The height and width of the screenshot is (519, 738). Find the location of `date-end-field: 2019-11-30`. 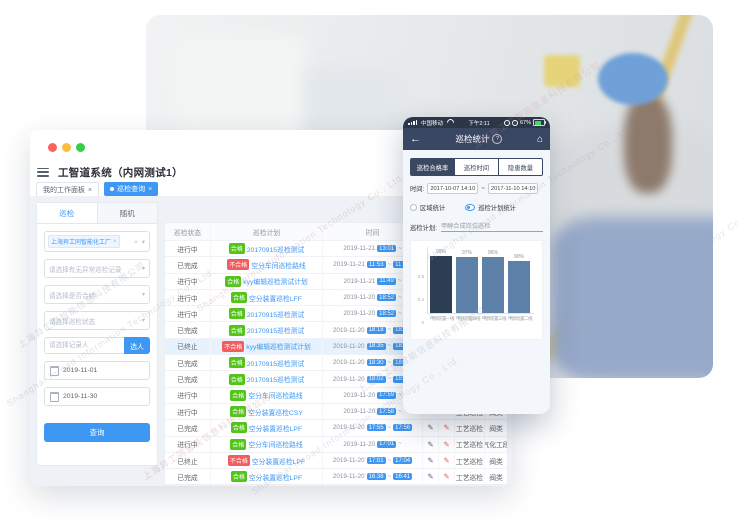

date-end-field: 2019-11-30 is located at coordinates (97, 396).